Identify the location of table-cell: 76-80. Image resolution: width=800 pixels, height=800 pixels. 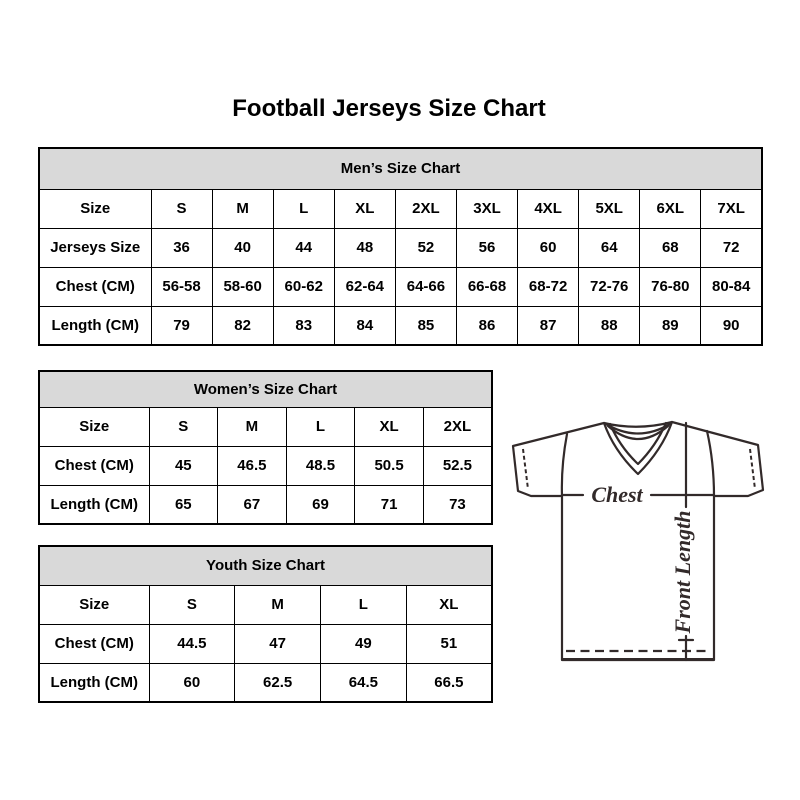
(670, 286).